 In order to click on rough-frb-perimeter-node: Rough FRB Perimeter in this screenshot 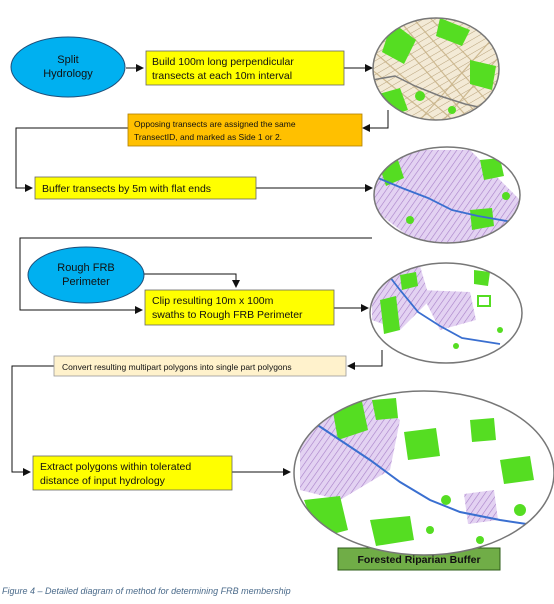, I will do `click(86, 275)`.